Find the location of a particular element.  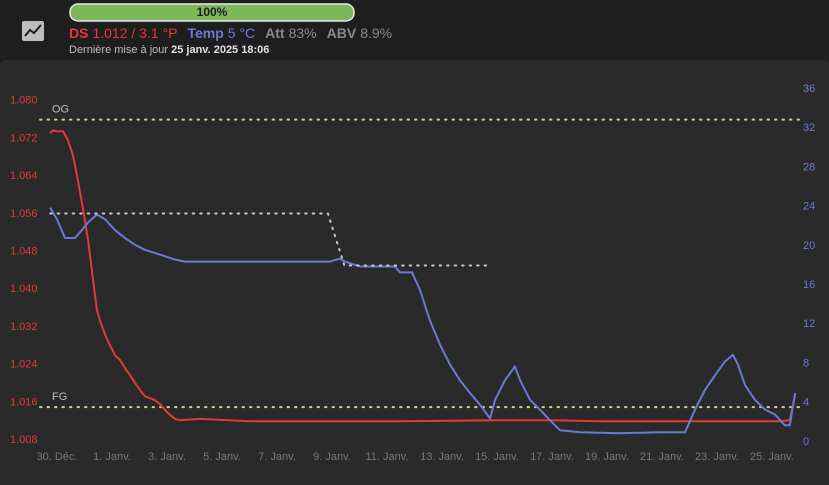

y-tick-label: 1.040 is located at coordinates (24, 289).